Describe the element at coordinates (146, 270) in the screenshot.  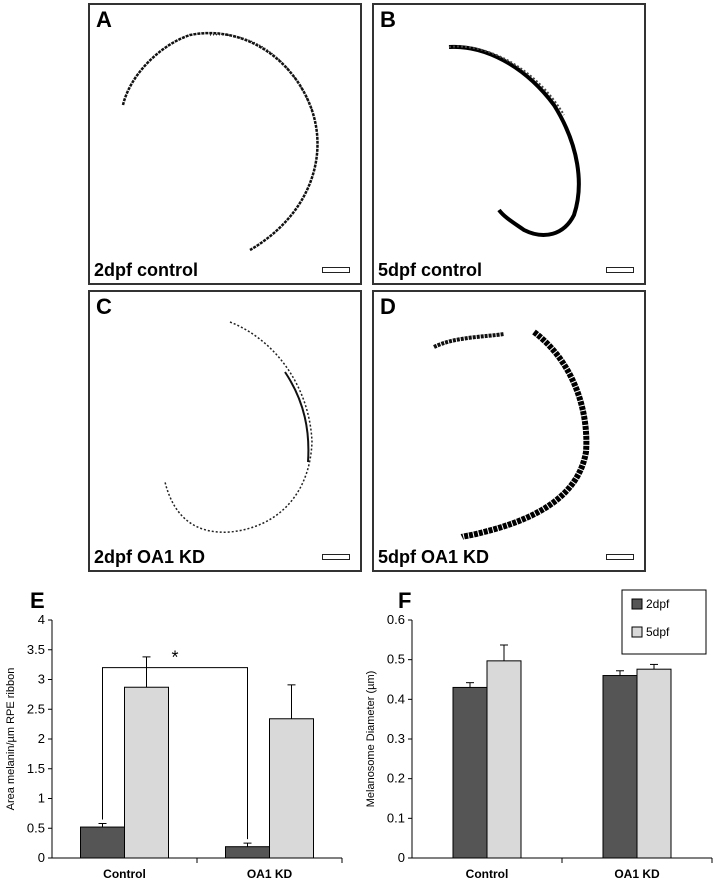
I see `panel-caption: 2dpf control` at that location.